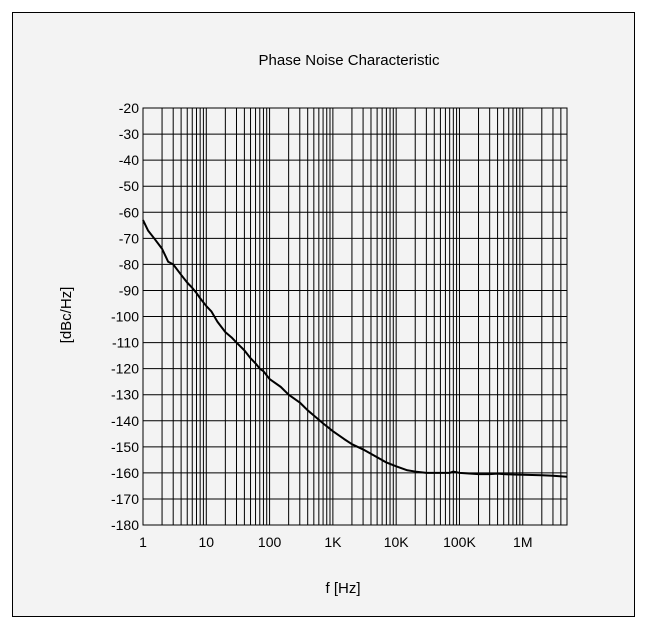  I want to click on y-tick-label: -50, so click(129, 186).